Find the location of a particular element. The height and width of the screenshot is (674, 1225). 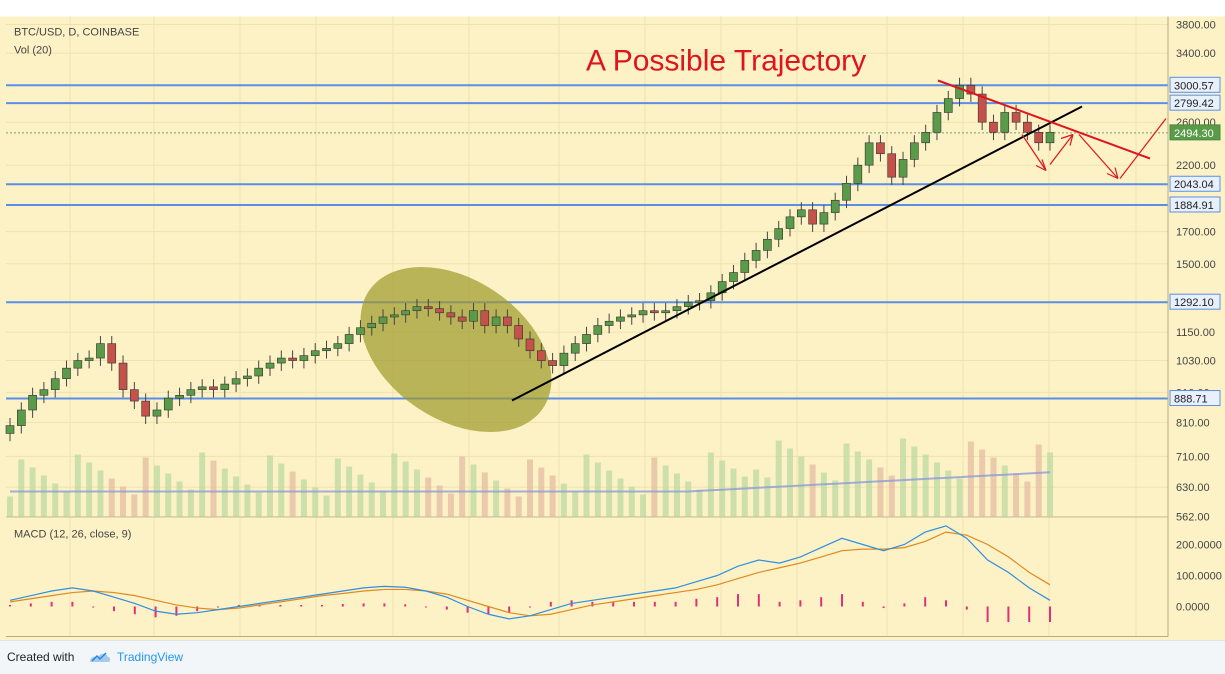

tradingview-logo-icon is located at coordinates (100, 657).